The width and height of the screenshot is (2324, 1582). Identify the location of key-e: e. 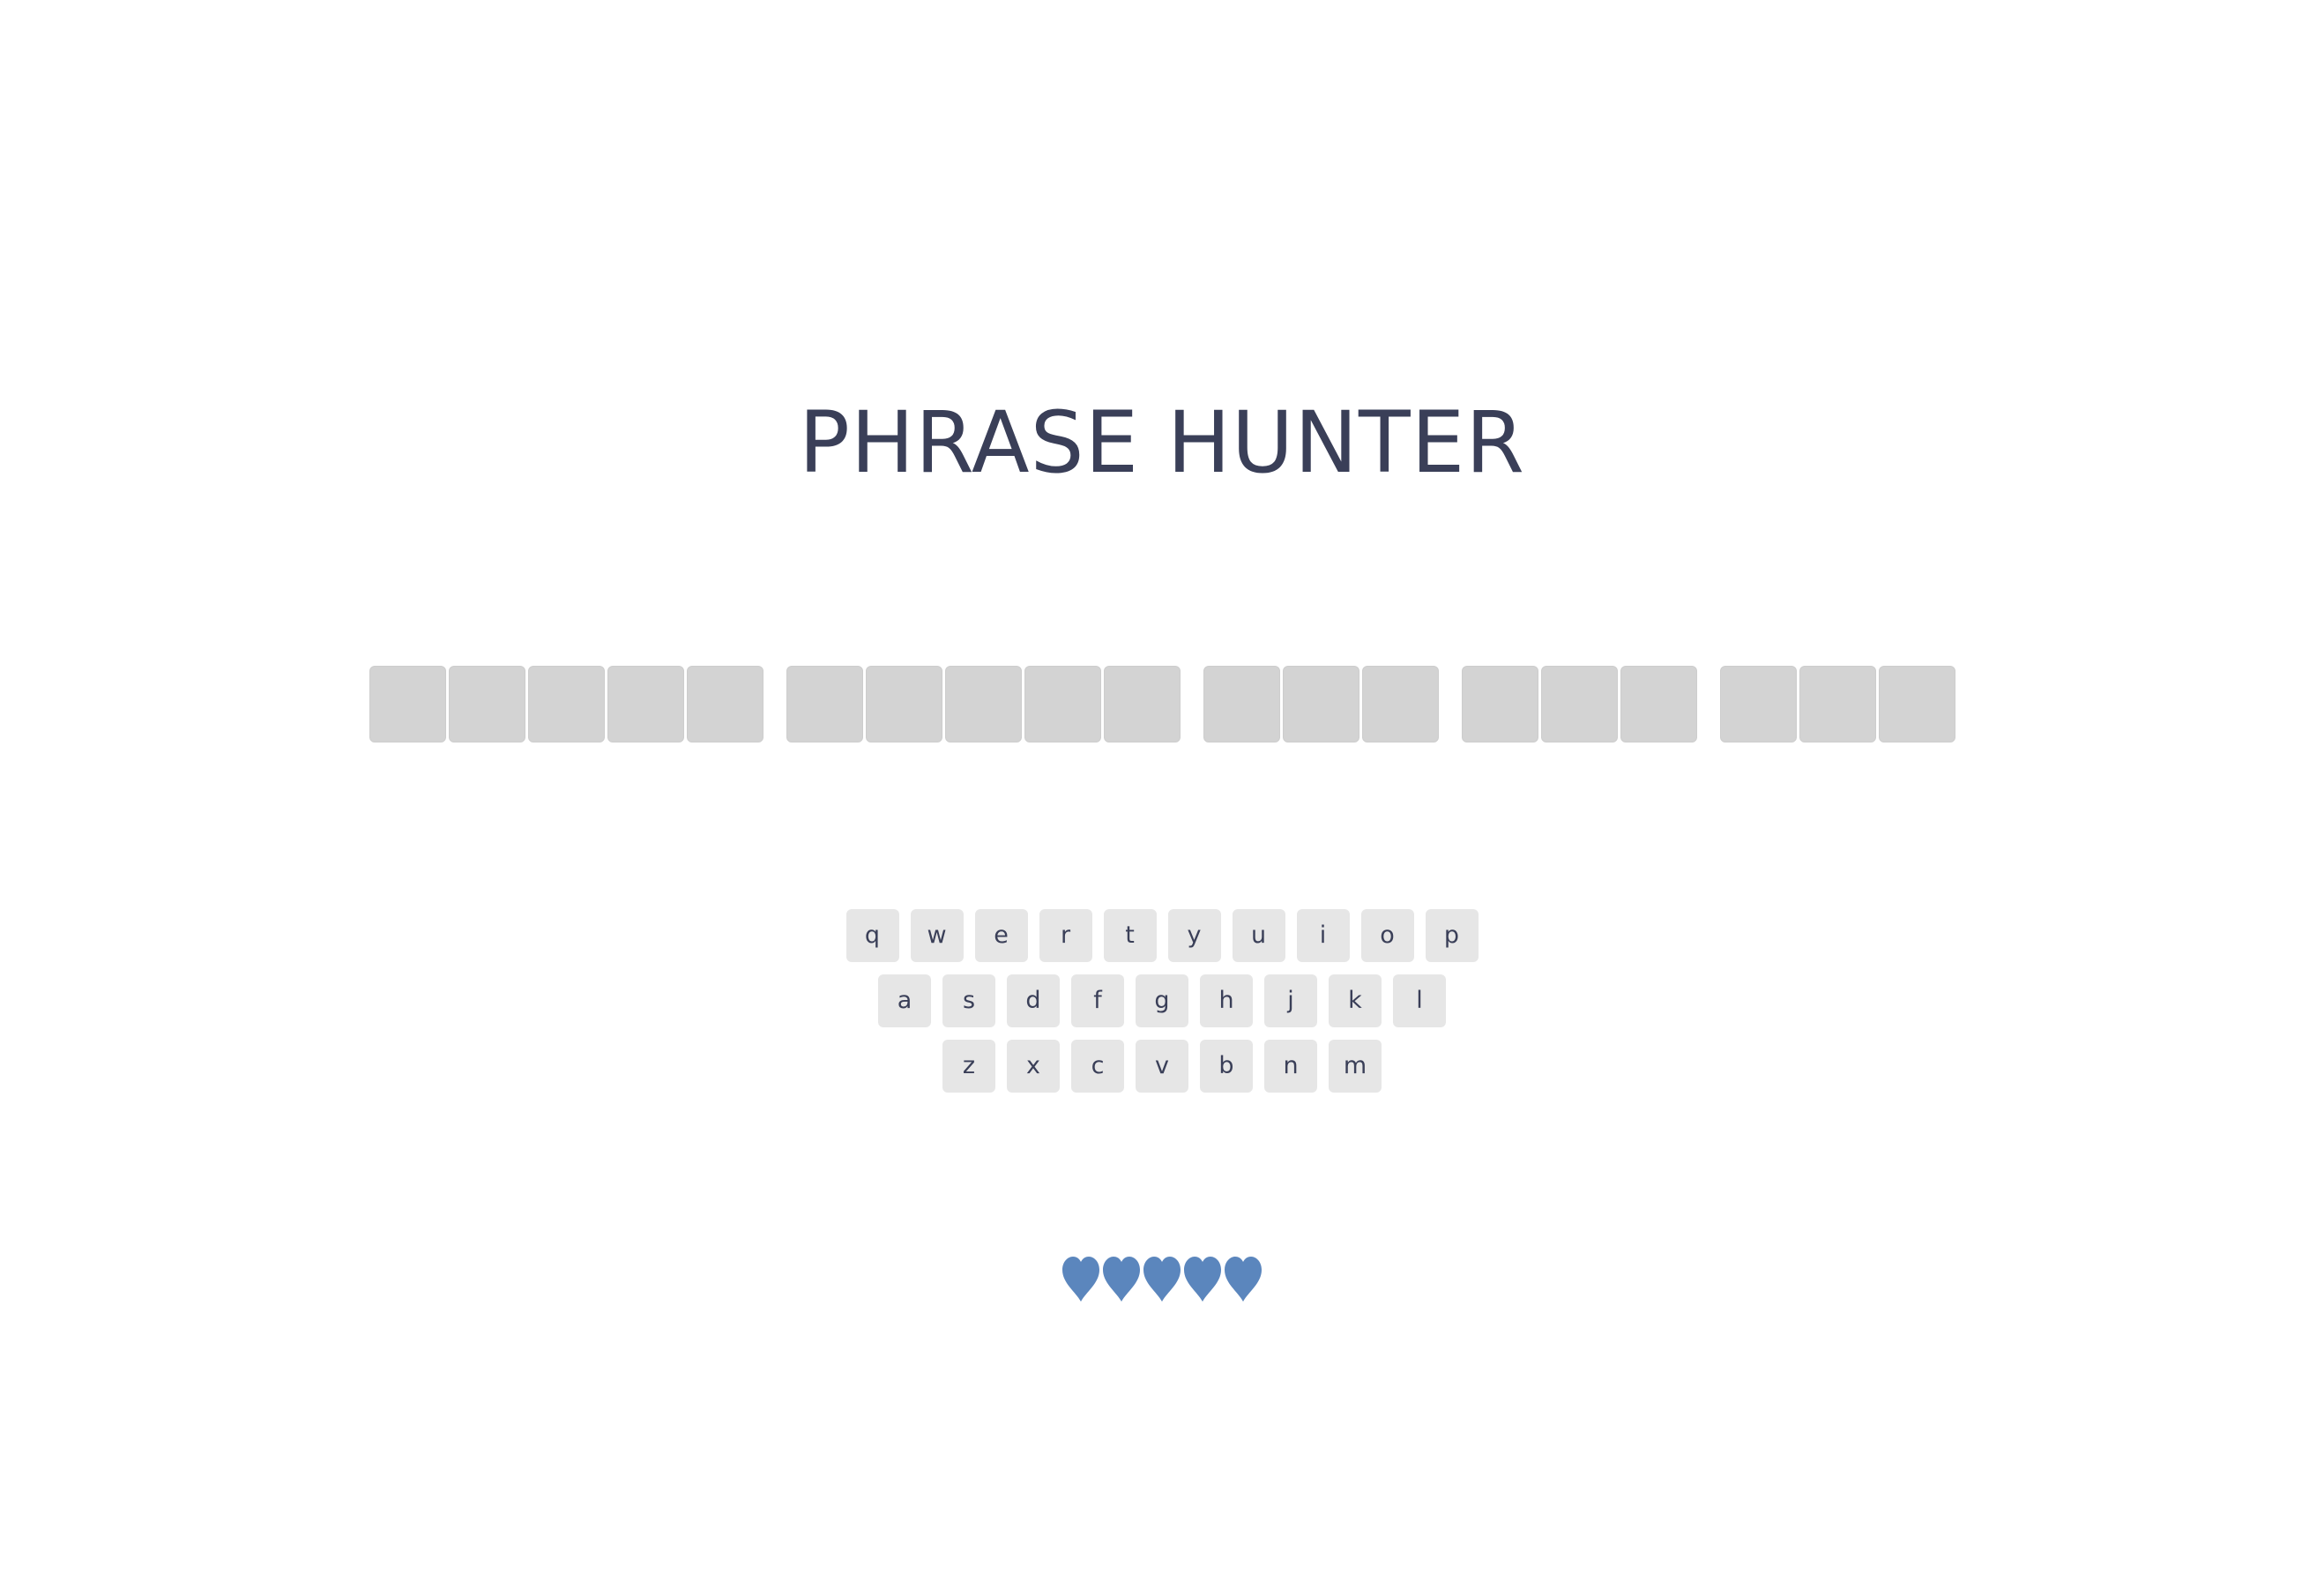
(1001, 935).